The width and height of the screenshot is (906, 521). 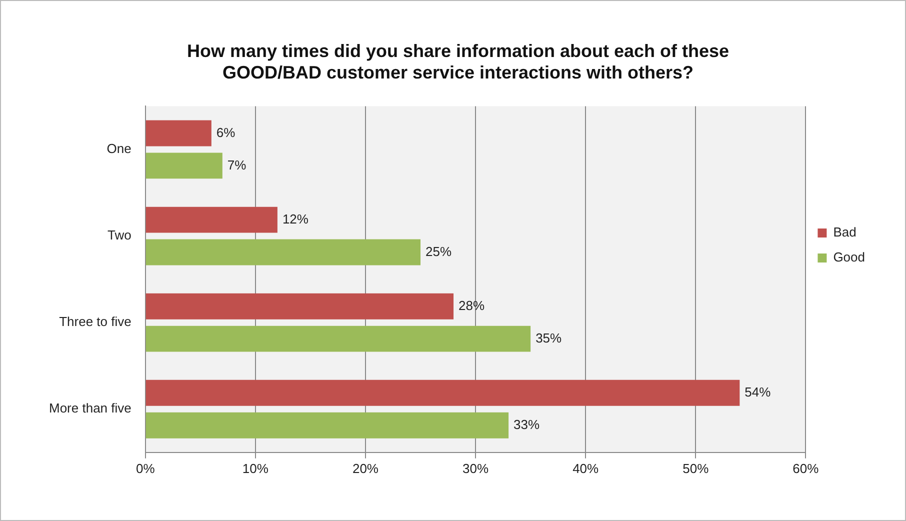 What do you see at coordinates (844, 232) in the screenshot?
I see `legend-label: Bad` at bounding box center [844, 232].